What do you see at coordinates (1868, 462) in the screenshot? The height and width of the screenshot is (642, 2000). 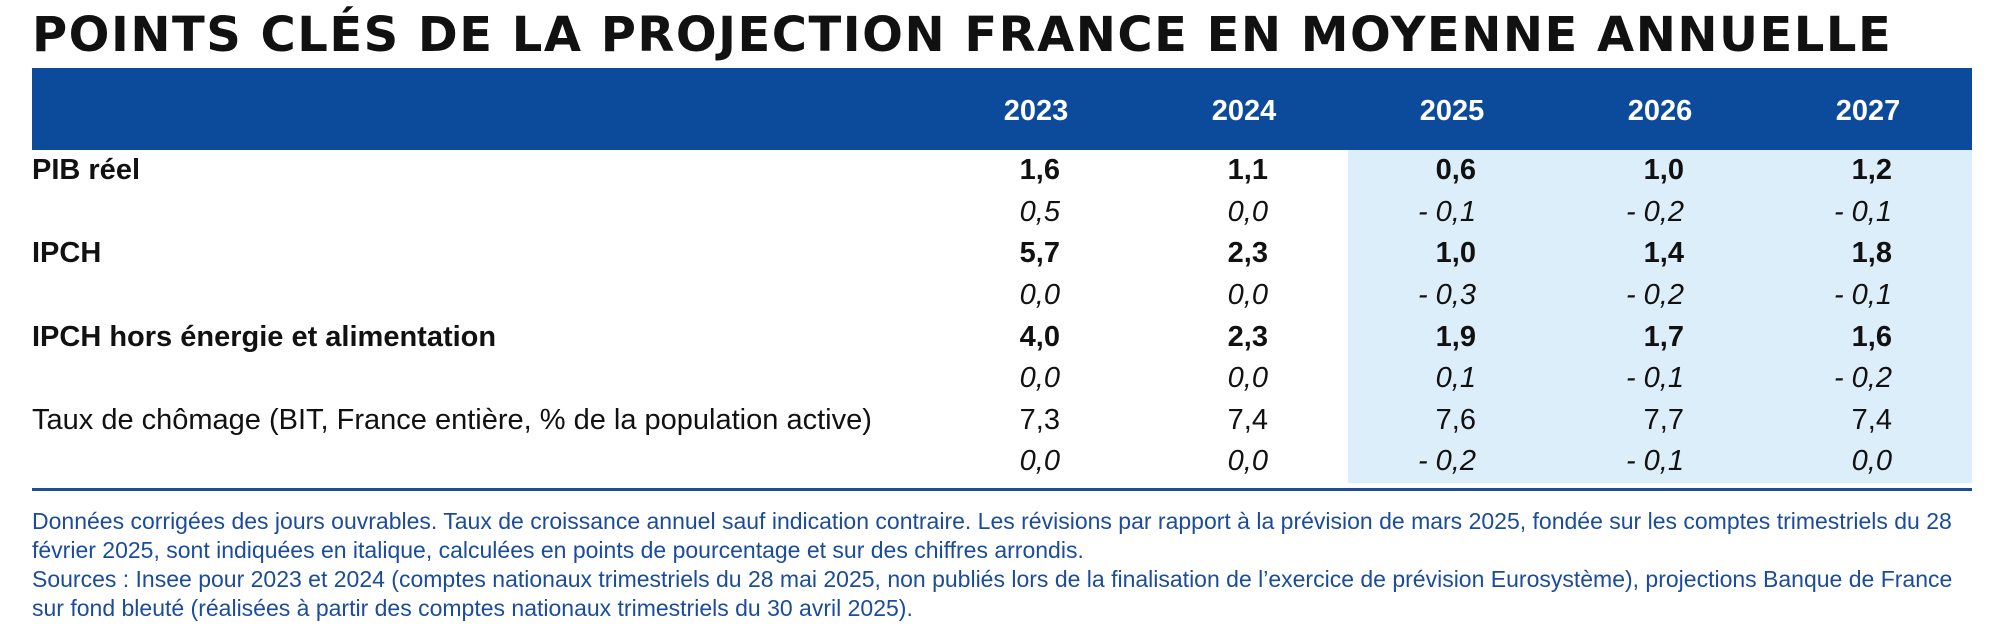 I see `projection-revision-cell: 0,0` at bounding box center [1868, 462].